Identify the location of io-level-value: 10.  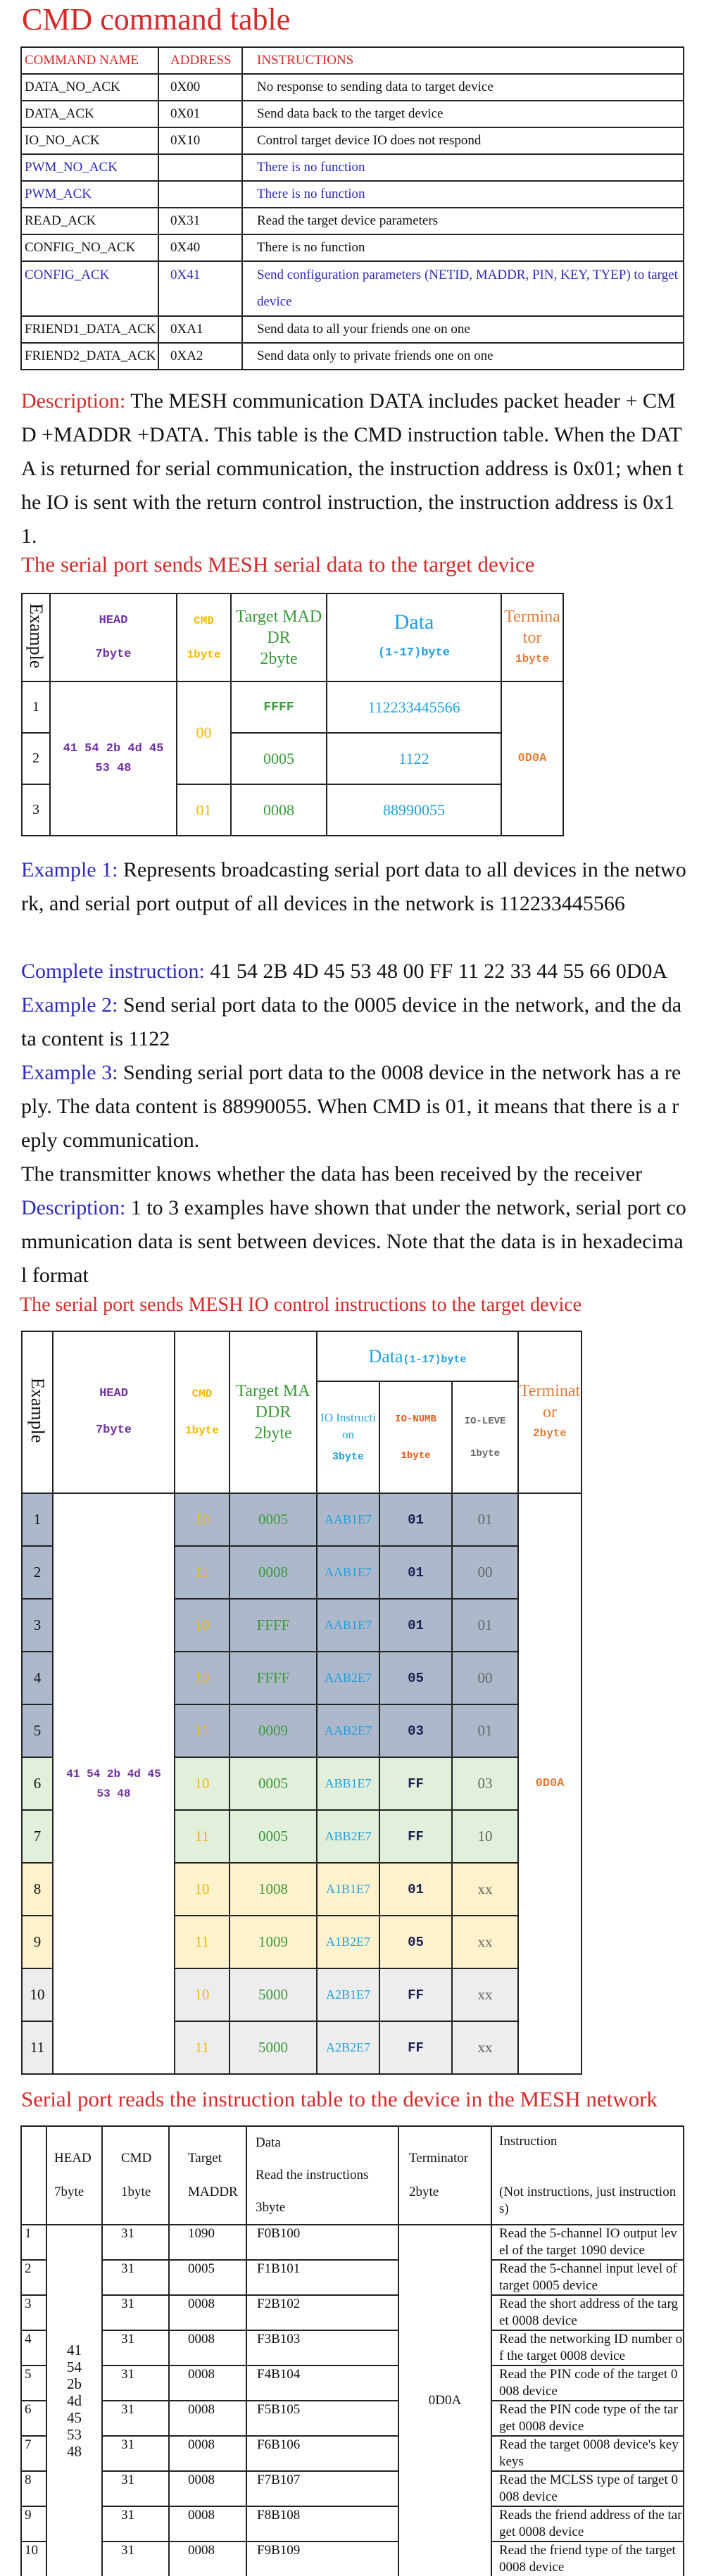
(485, 1837).